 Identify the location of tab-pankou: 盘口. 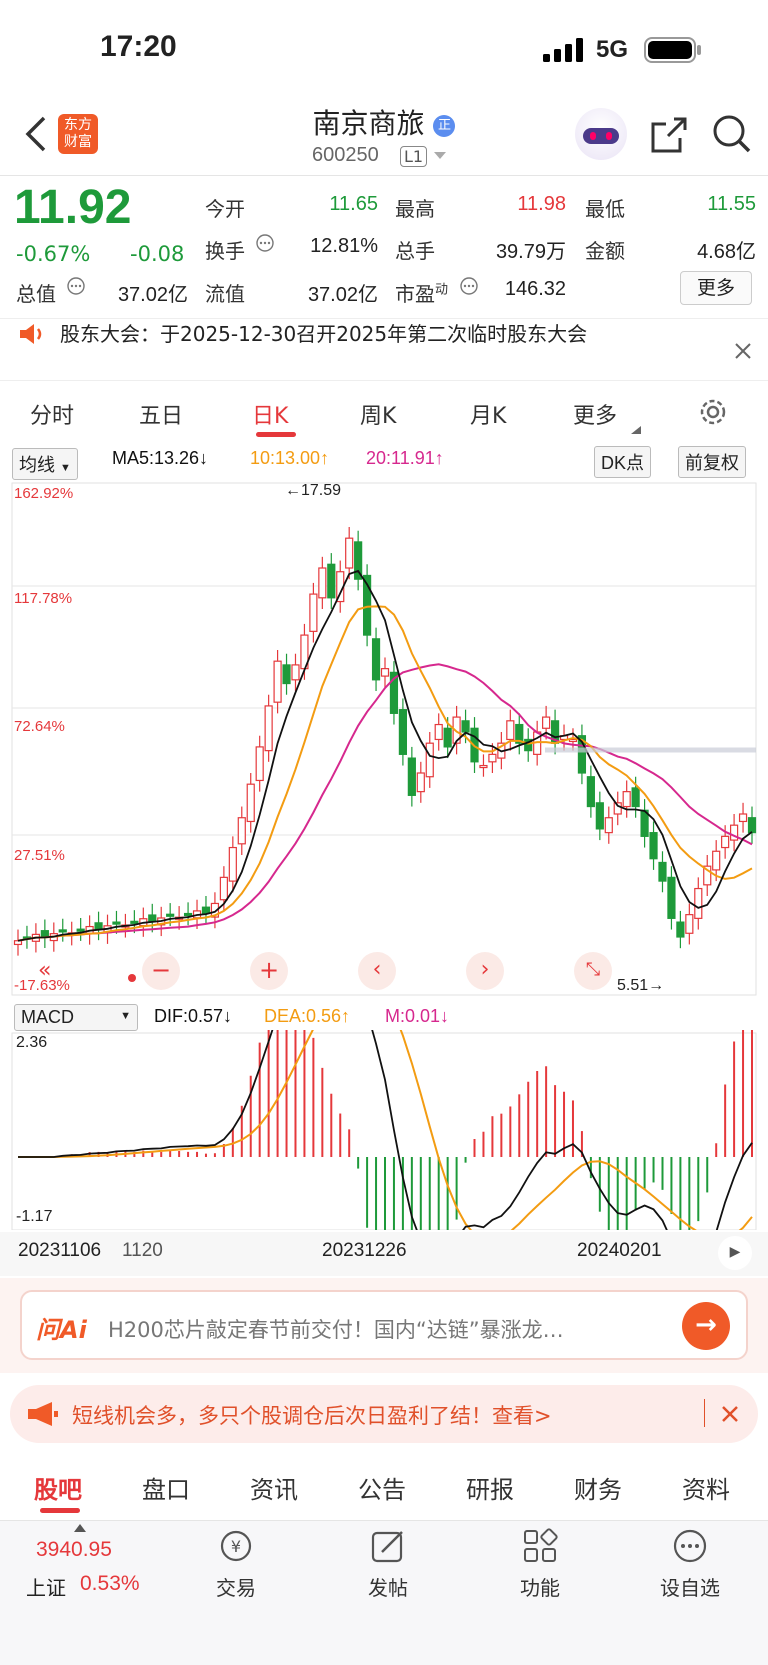
(166, 1490).